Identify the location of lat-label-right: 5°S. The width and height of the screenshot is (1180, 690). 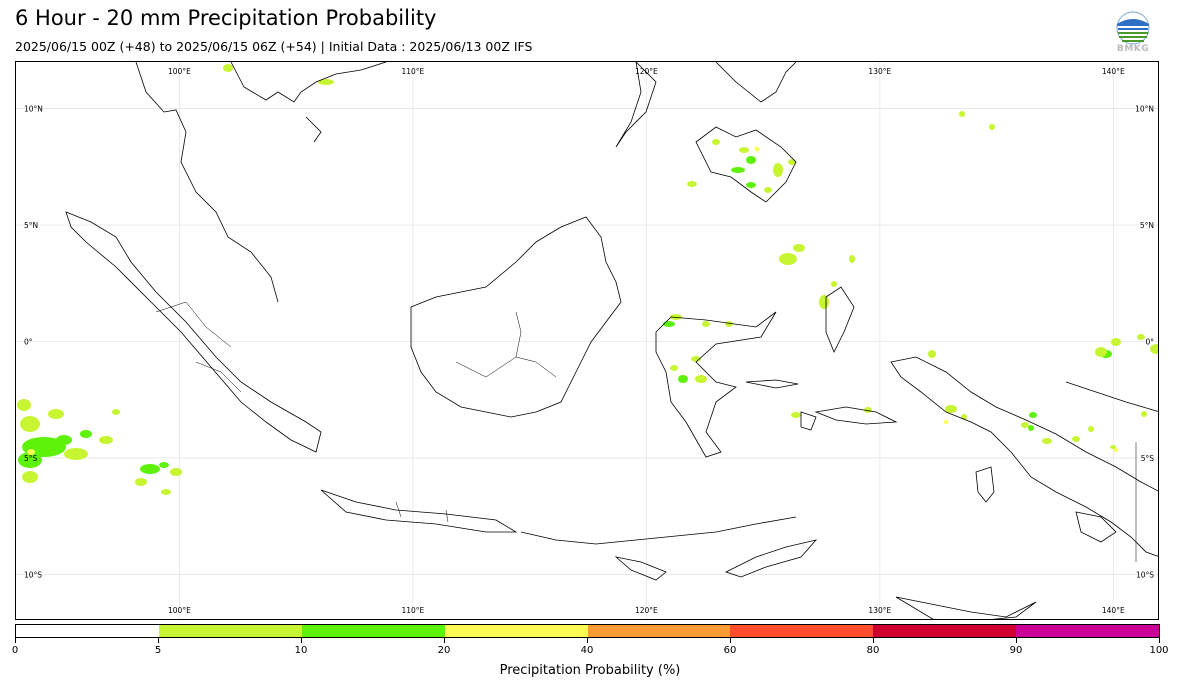
(1148, 458).